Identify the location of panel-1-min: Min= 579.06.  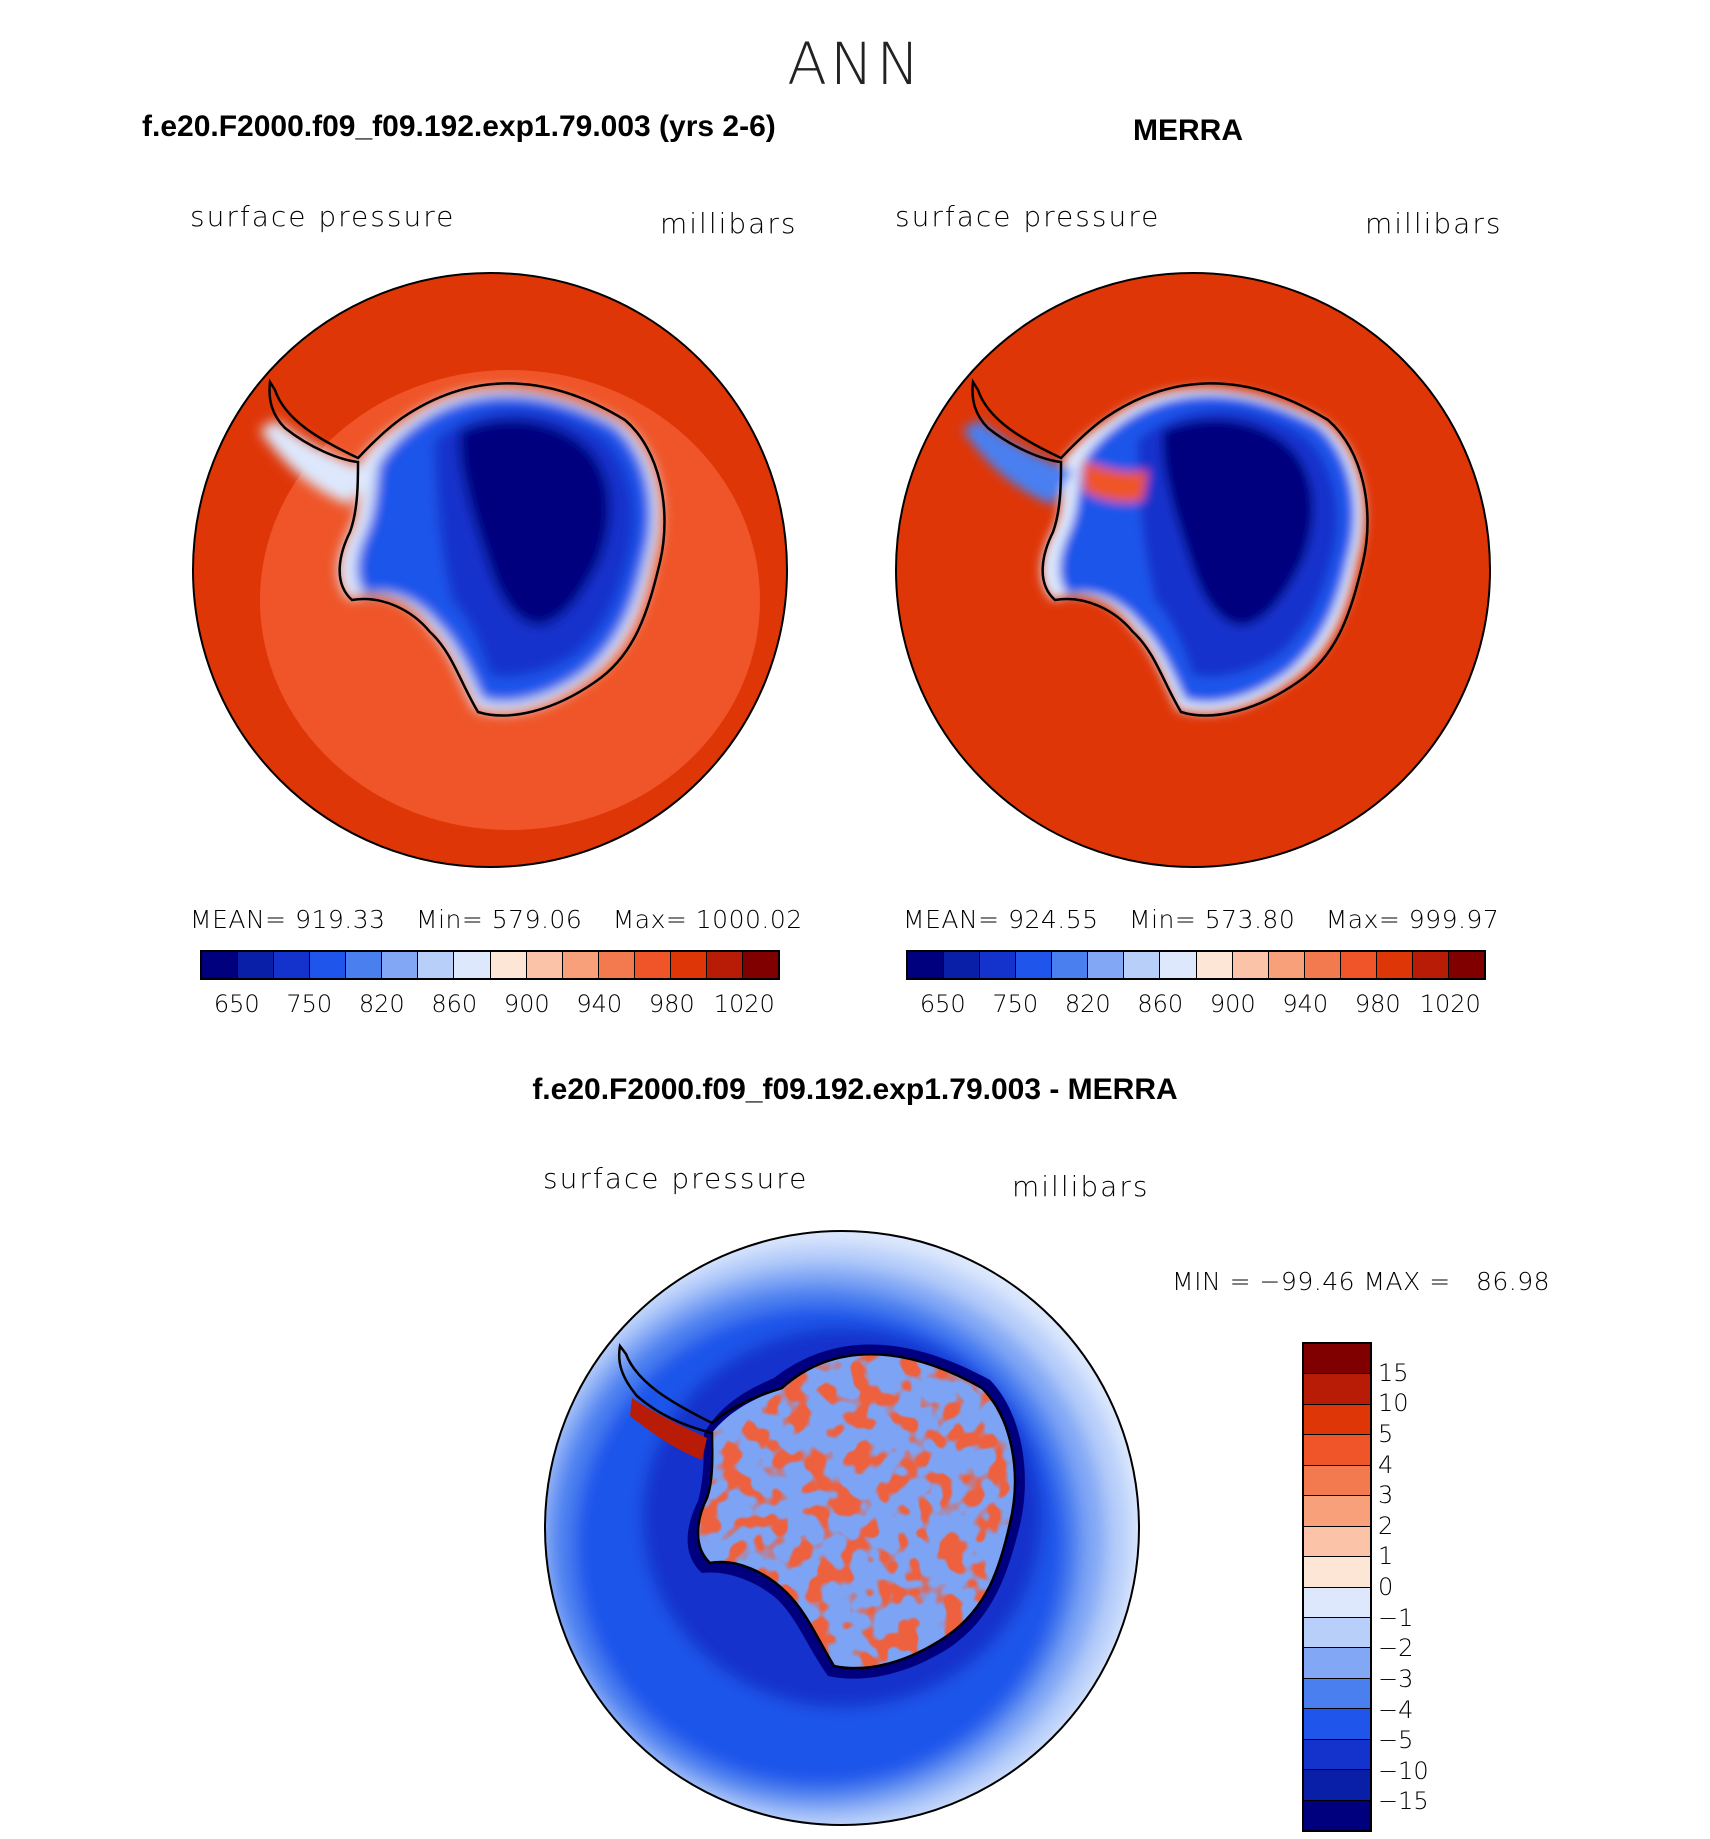
(499, 919).